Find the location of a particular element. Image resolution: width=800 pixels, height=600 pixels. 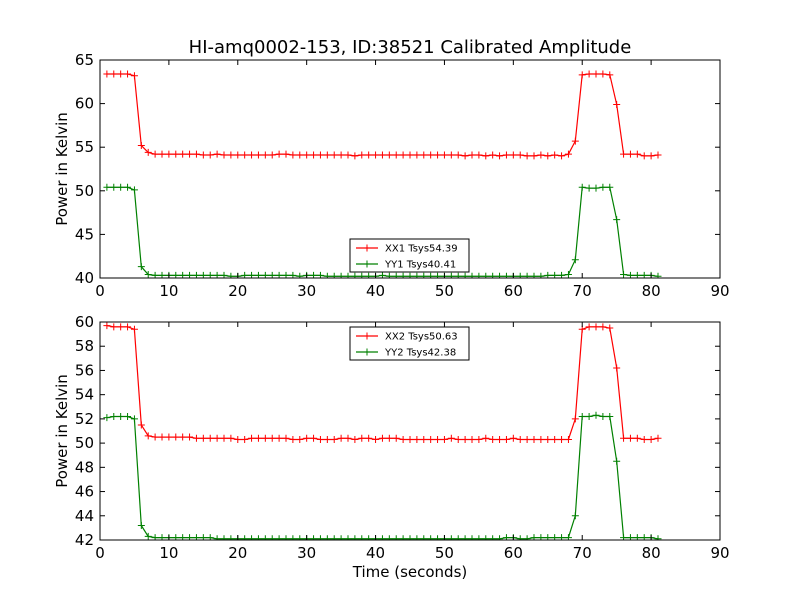

x-tick-label: 0 is located at coordinates (100, 291).